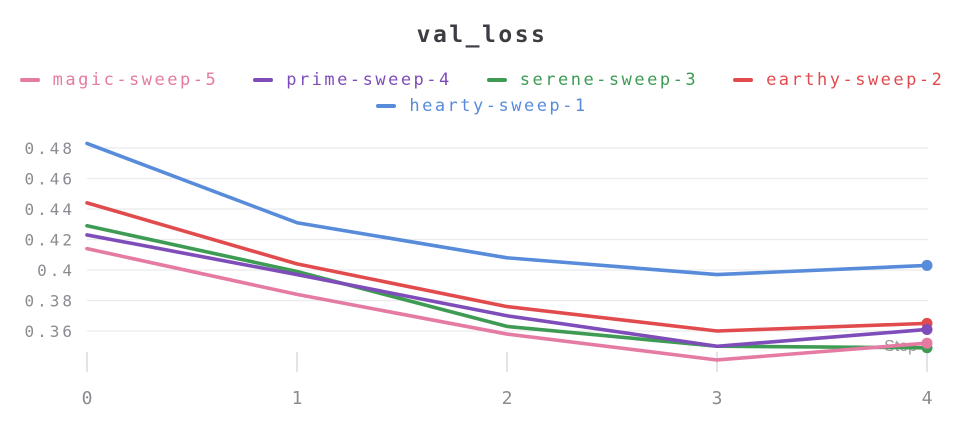 The image size is (964, 435). What do you see at coordinates (609, 80) in the screenshot?
I see `legend-item-label: serene-sweep-3` at bounding box center [609, 80].